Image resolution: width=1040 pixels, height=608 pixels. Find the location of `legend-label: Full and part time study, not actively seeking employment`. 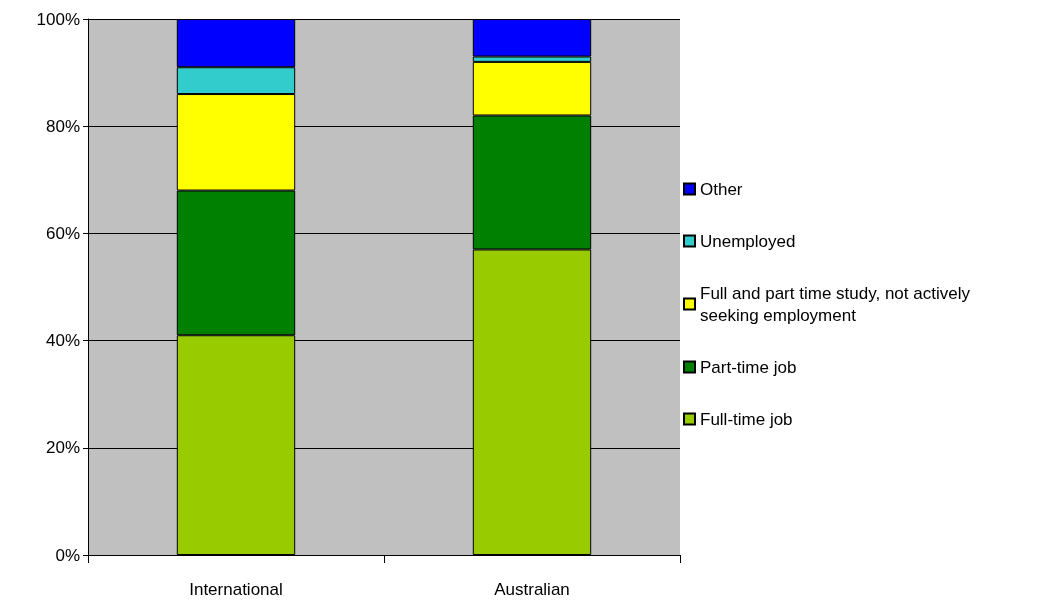

legend-label: Full and part time study, not actively seeking employment is located at coordinates (837, 304).